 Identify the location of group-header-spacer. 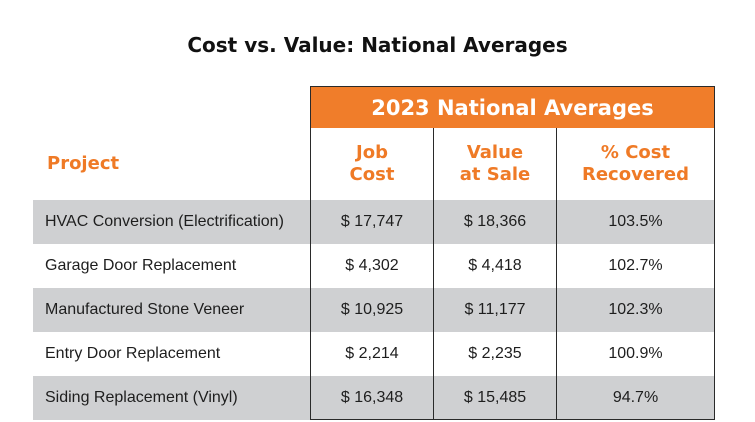
(171, 107).